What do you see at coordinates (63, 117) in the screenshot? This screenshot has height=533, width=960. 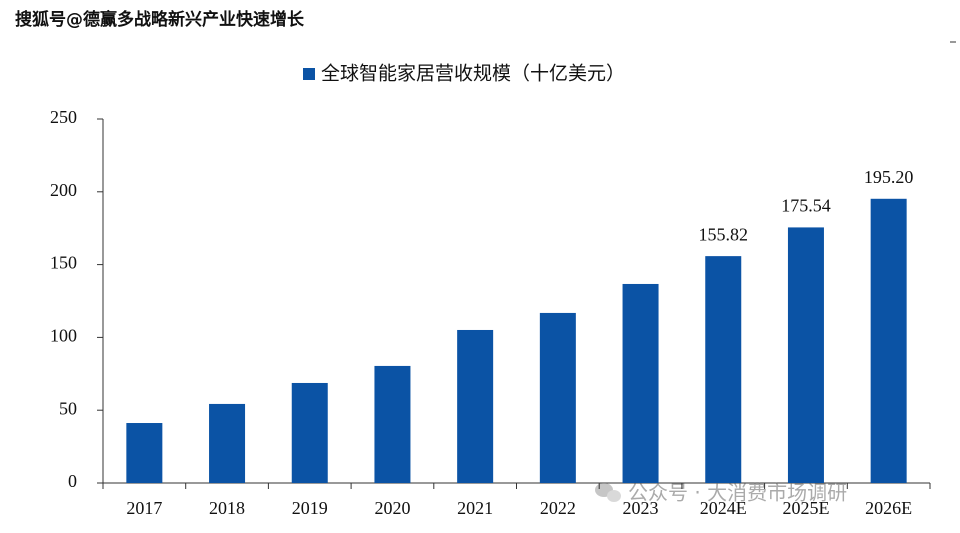 I see `y-tick-label: 250` at bounding box center [63, 117].